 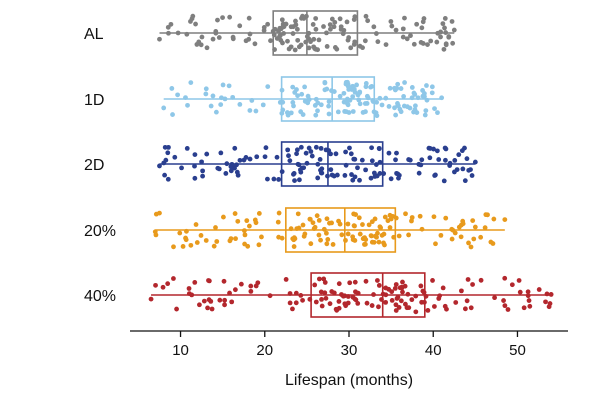 I want to click on x-tick-label: 50, so click(x=517, y=350).